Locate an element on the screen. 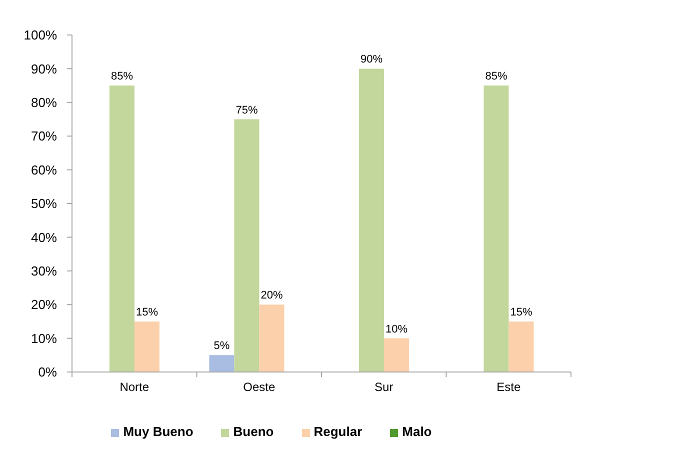  x-tick-label: Sur is located at coordinates (384, 387).